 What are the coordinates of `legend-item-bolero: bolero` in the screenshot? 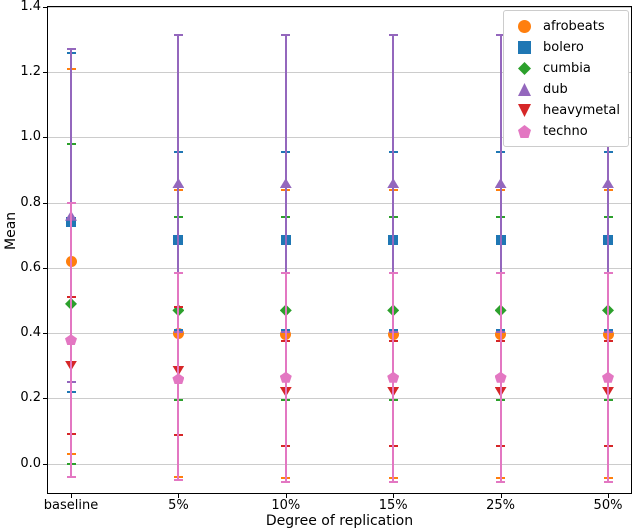 It's located at (566, 47).